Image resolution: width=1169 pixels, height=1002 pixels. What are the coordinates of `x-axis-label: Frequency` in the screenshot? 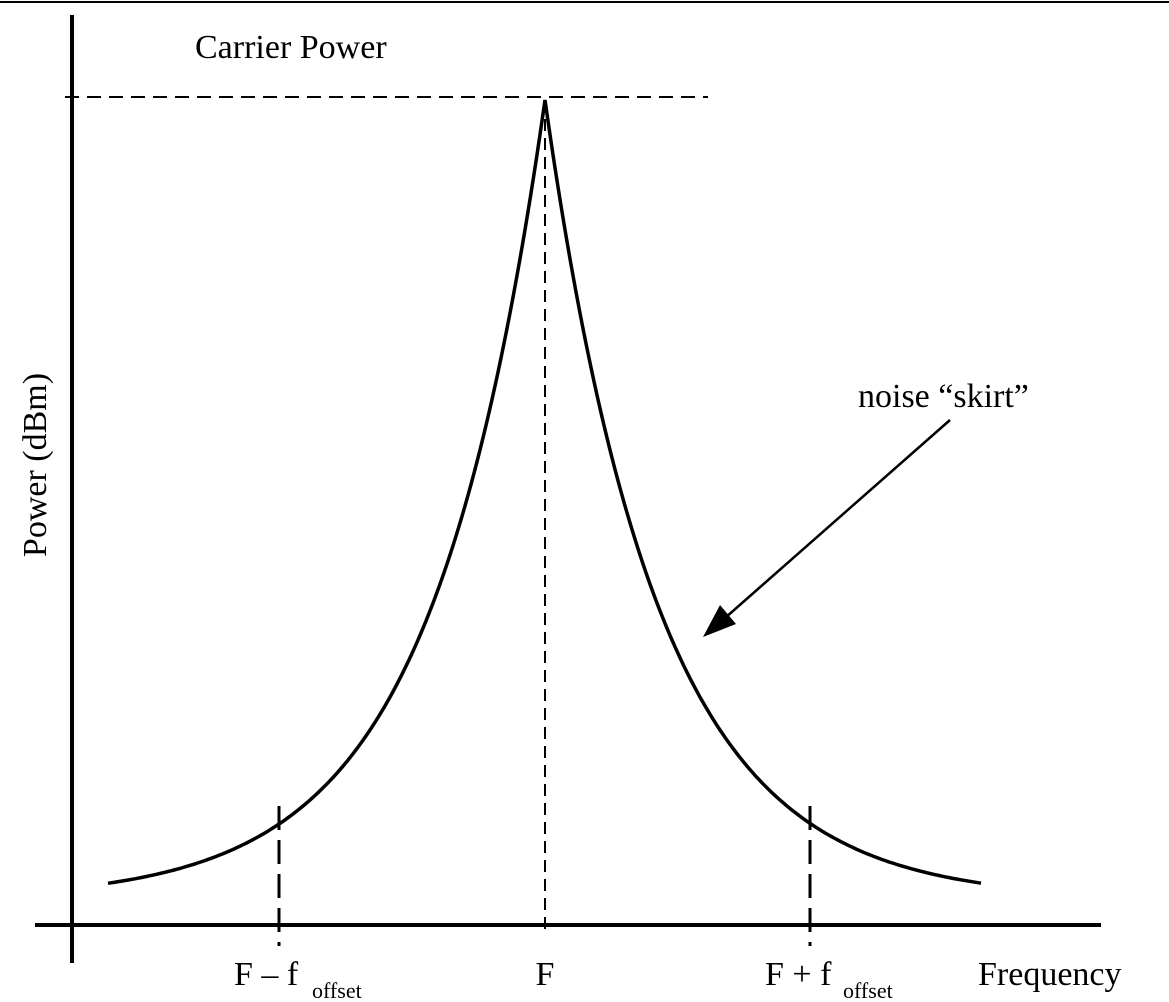 It's located at (1050, 974).